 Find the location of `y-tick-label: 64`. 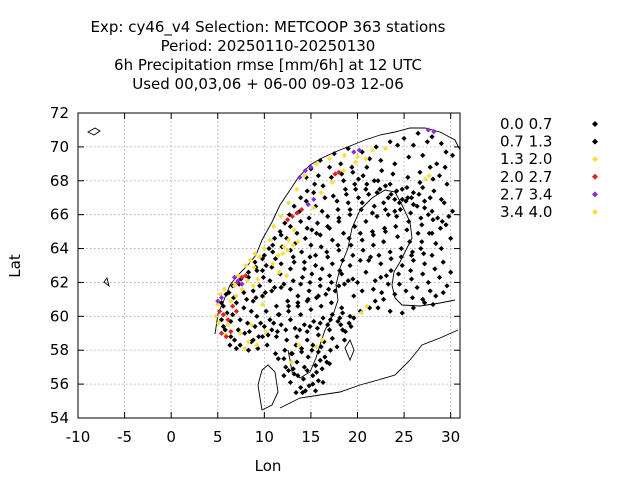

y-tick-label: 64 is located at coordinates (59, 249).